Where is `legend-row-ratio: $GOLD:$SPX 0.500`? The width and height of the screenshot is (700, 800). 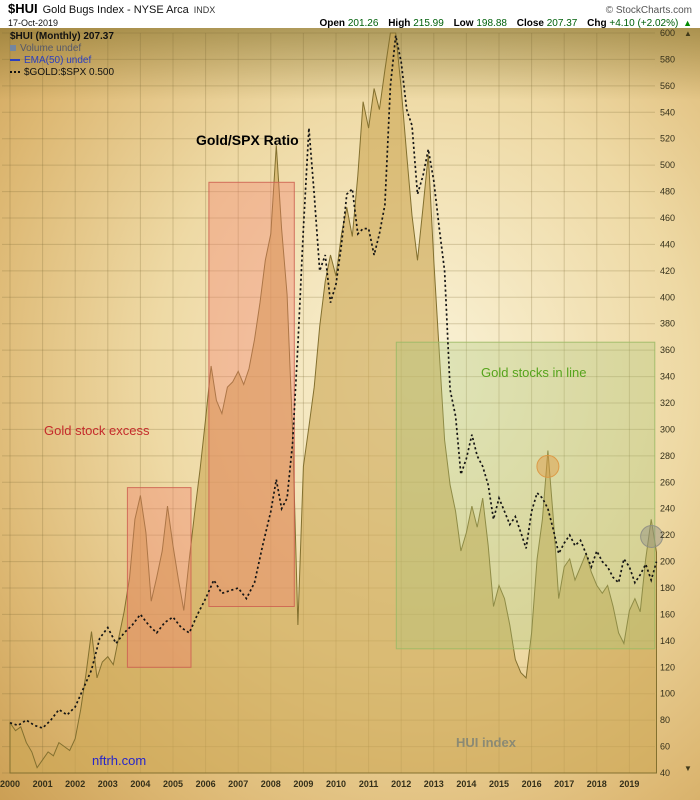
legend-row-ratio: $GOLD:$SPX 0.500 is located at coordinates (62, 73).